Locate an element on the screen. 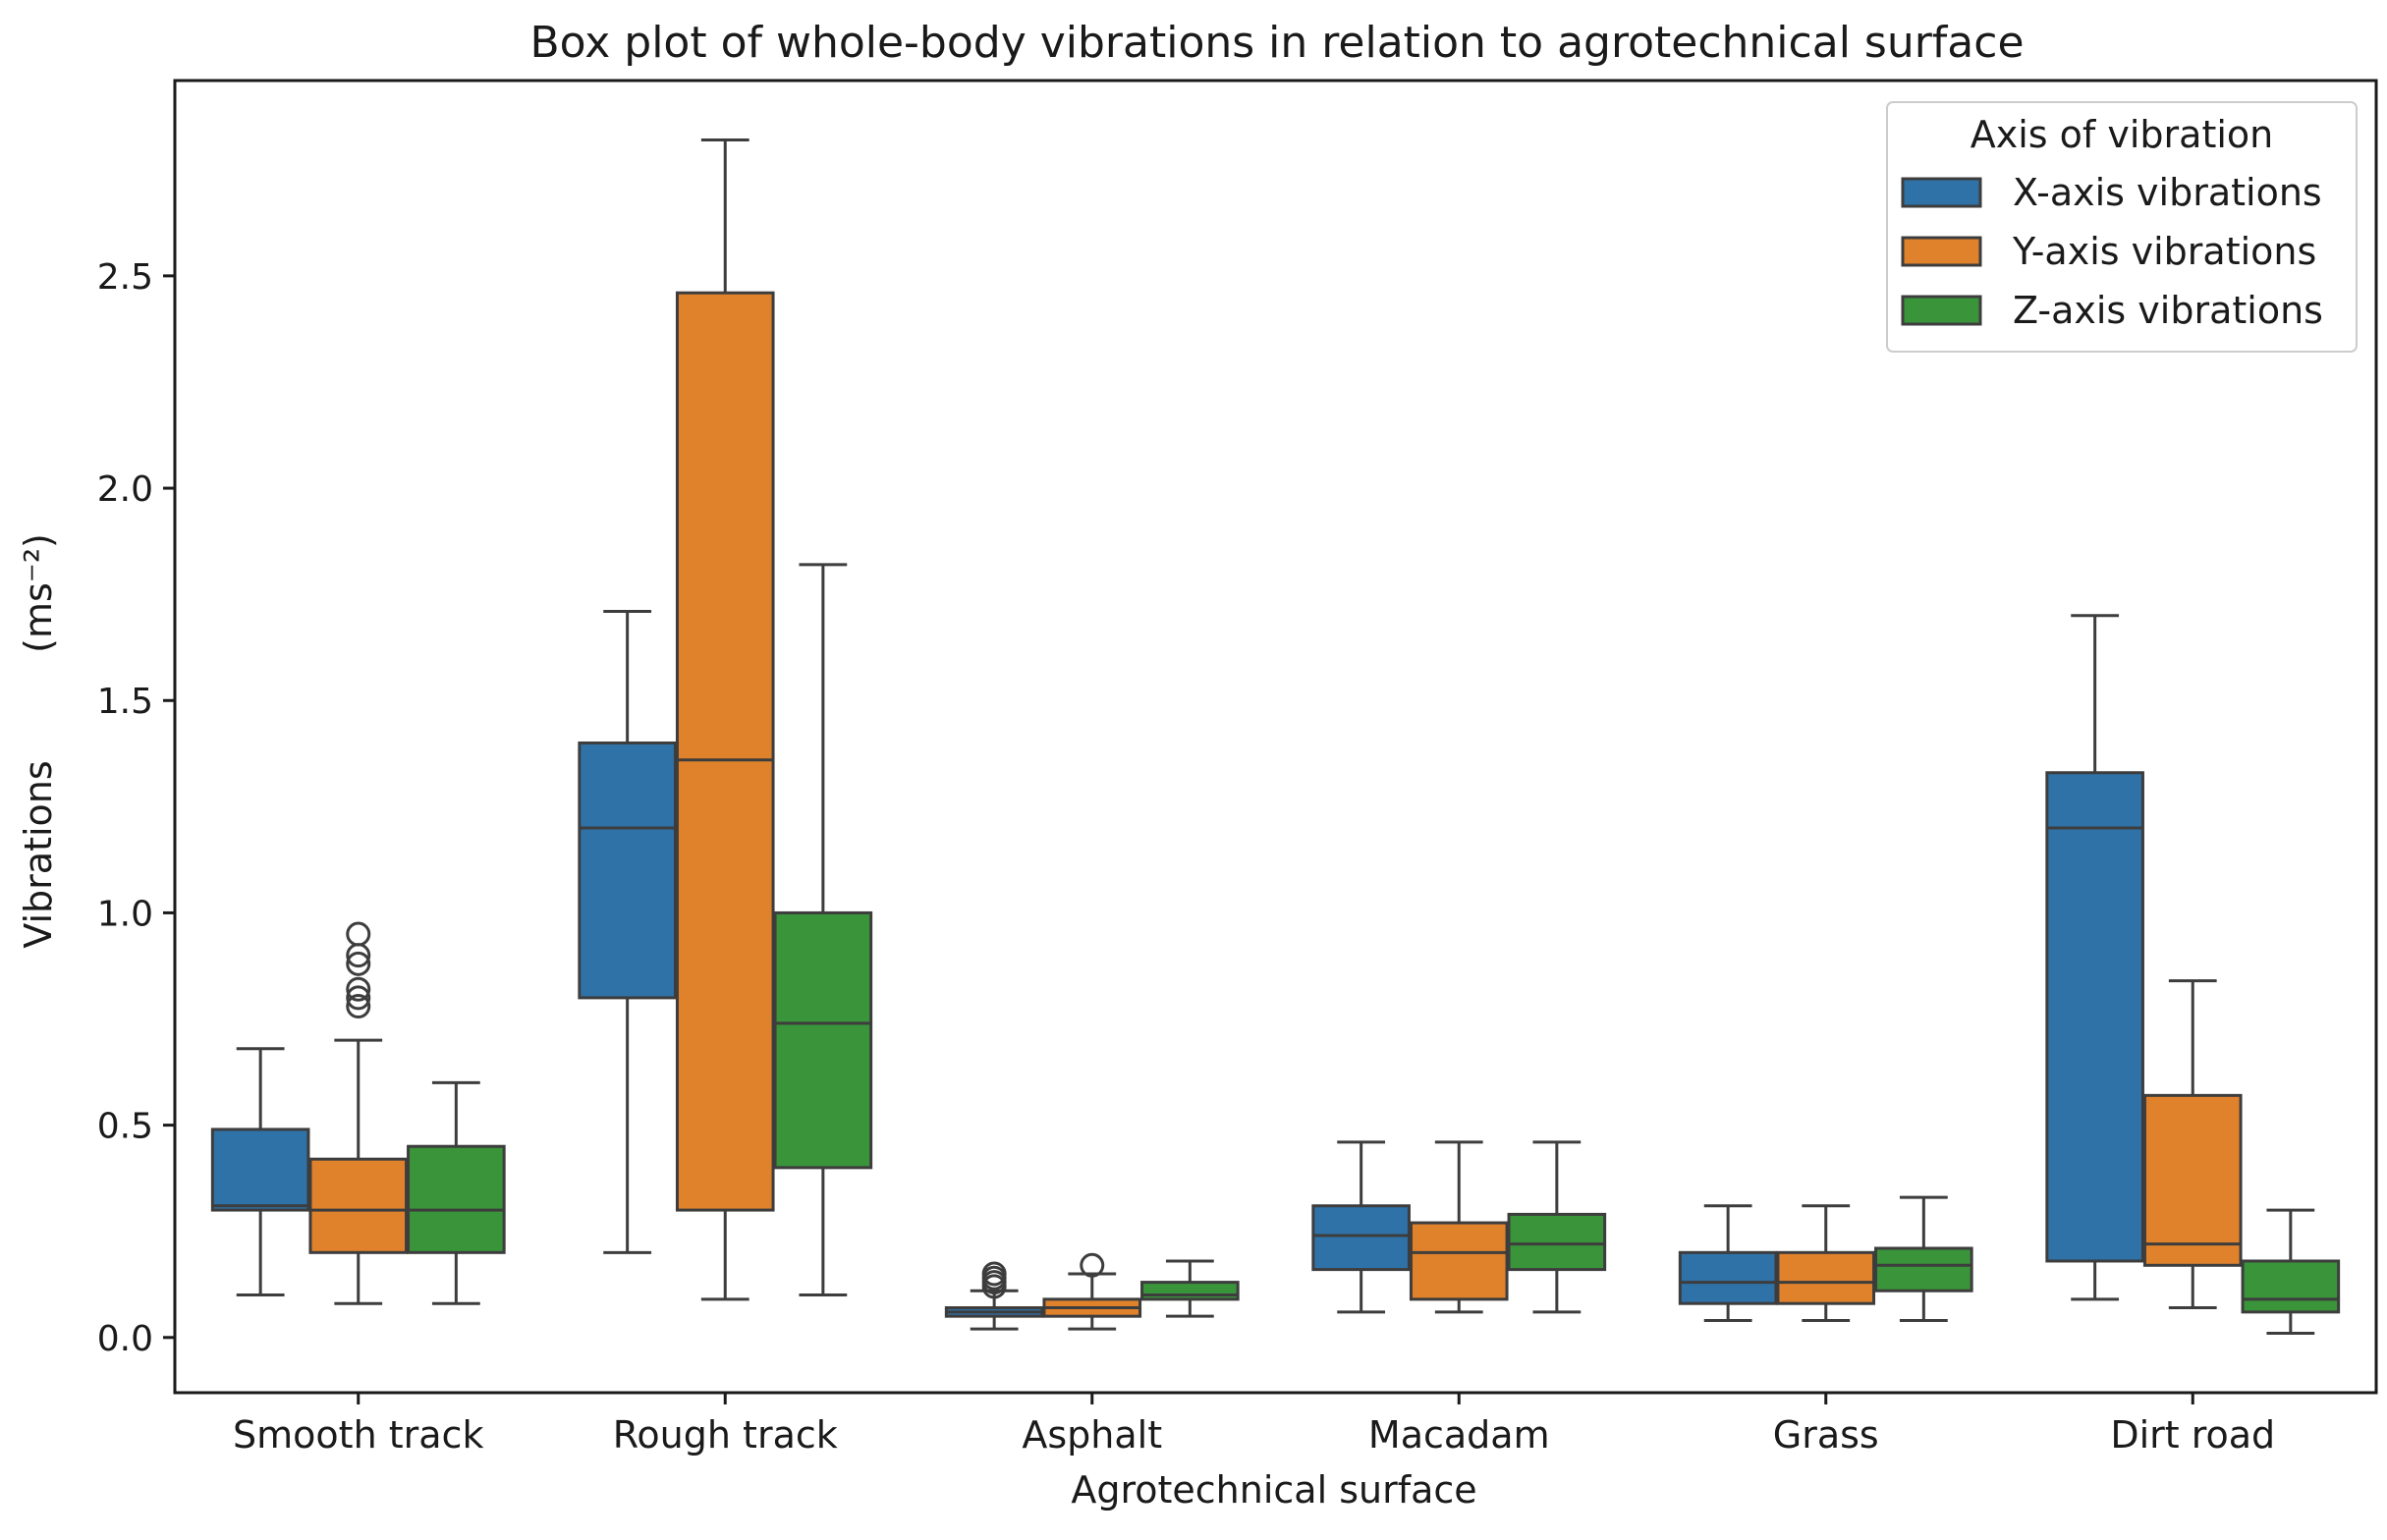  legend-label-x-axis-vibrations: X-axis vibrations is located at coordinates (2167, 192).